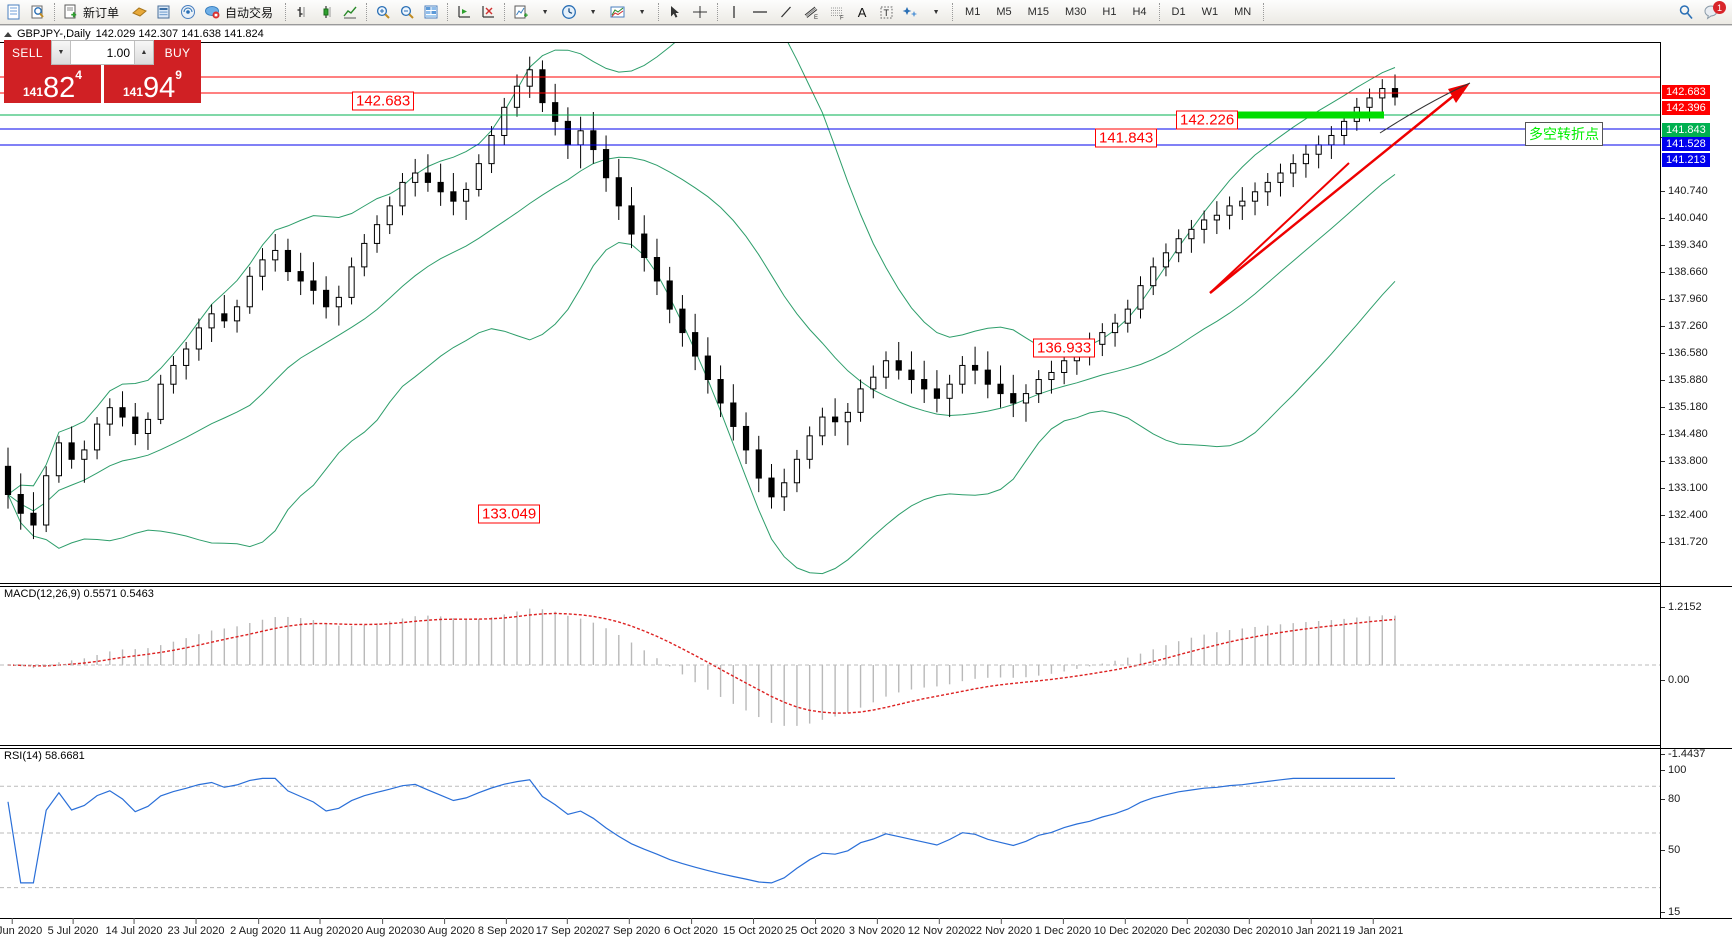 This screenshot has height=943, width=1732. I want to click on timeframe-m15: M15, so click(1038, 12).